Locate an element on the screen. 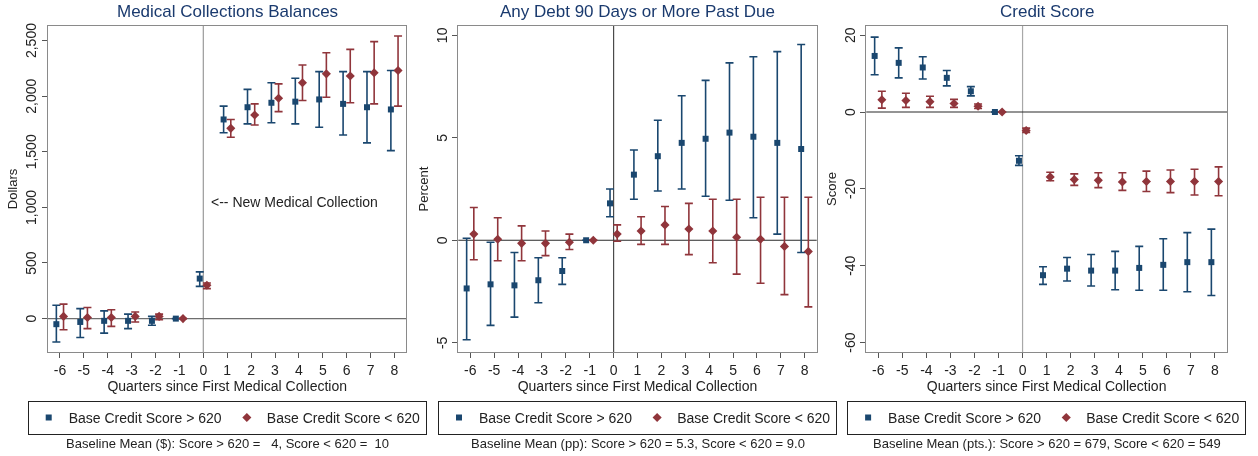  x-tick-label: -5 is located at coordinates (84, 369).